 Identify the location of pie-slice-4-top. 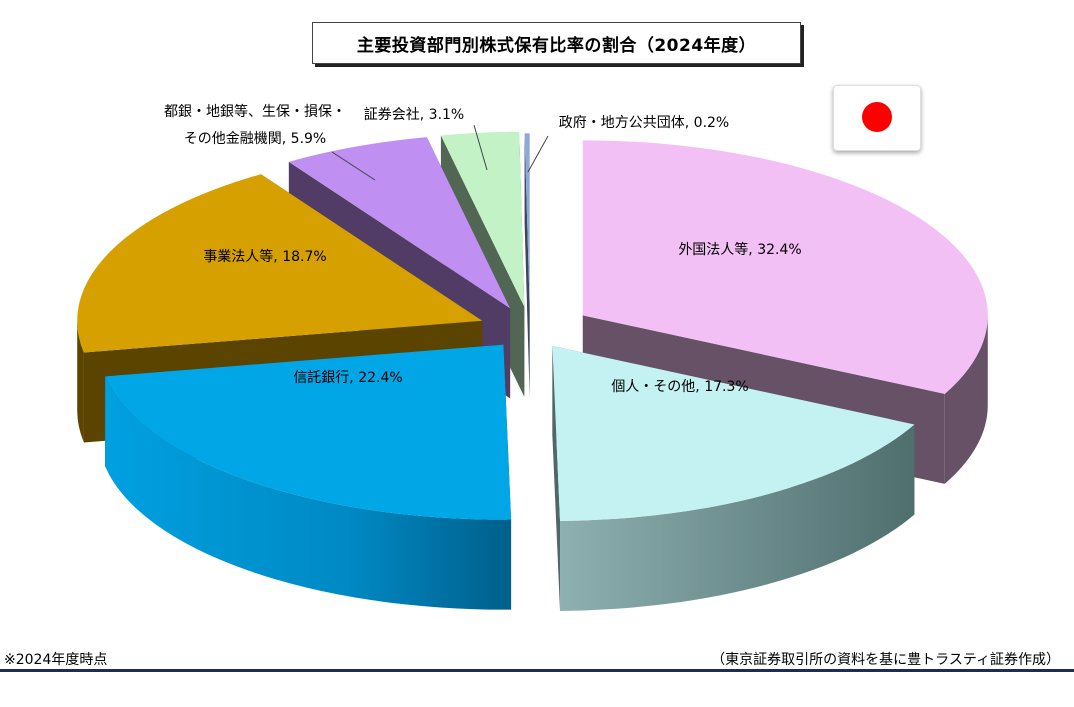
(280, 263).